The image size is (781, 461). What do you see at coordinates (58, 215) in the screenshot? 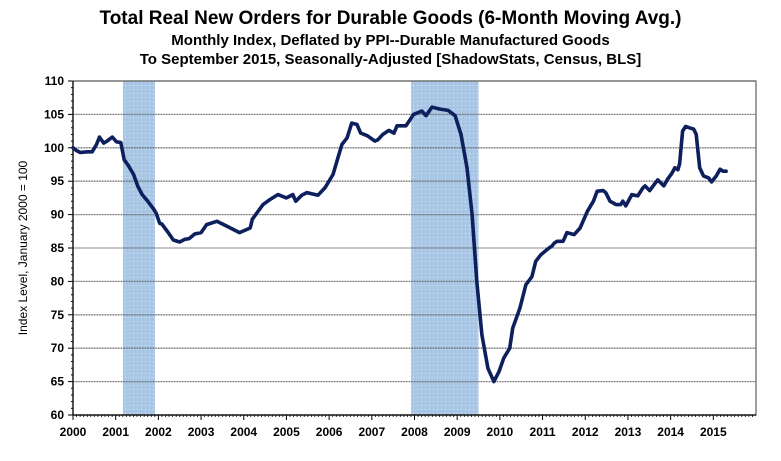
I see `y-tick-label-90: 90` at bounding box center [58, 215].